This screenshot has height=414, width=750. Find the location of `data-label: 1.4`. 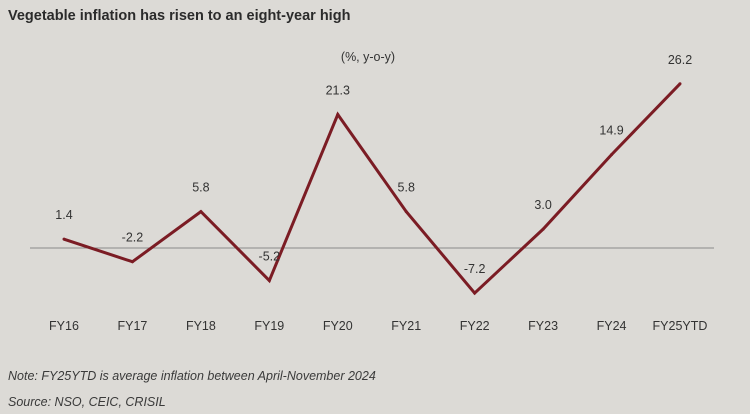

data-label: 1.4 is located at coordinates (63, 215).